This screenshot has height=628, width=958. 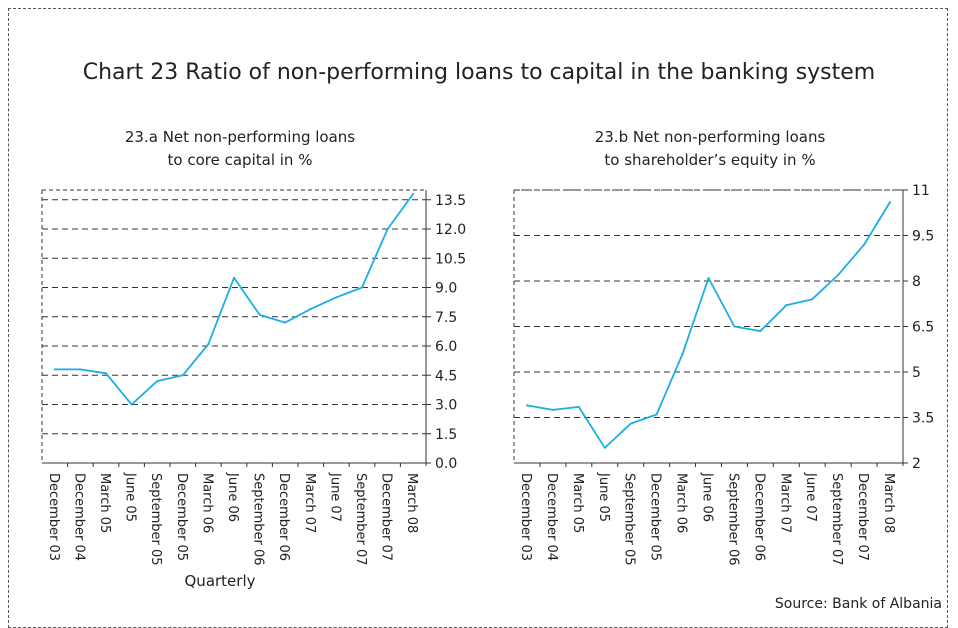 What do you see at coordinates (411, 503) in the screenshot?
I see `chart-a-x-tick-label: March 08` at bounding box center [411, 503].